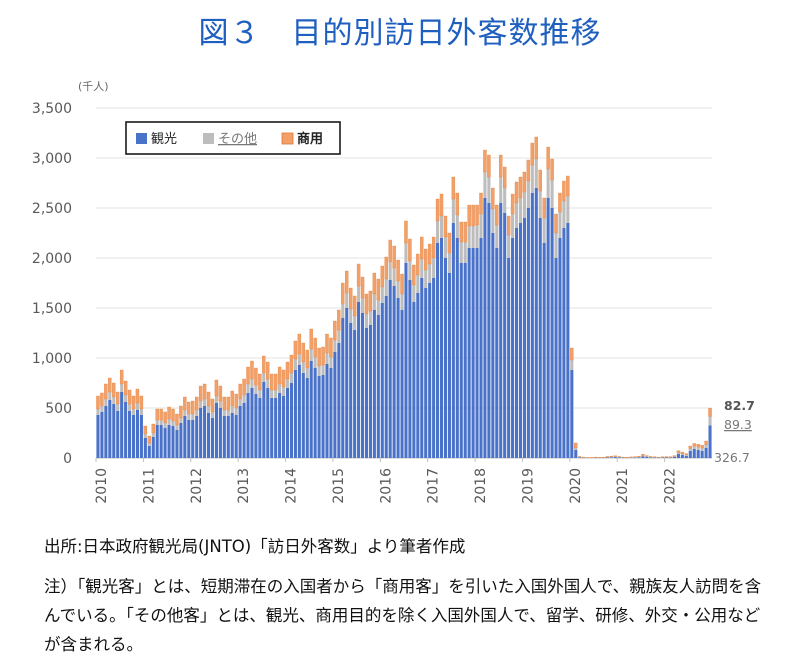 Image resolution: width=800 pixels, height=664 pixels. I want to click on y-unit-label: (千人), so click(93, 86).